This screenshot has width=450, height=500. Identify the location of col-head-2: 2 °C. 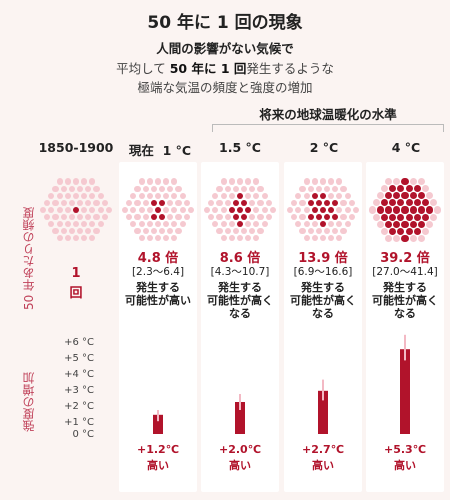
(324, 147).